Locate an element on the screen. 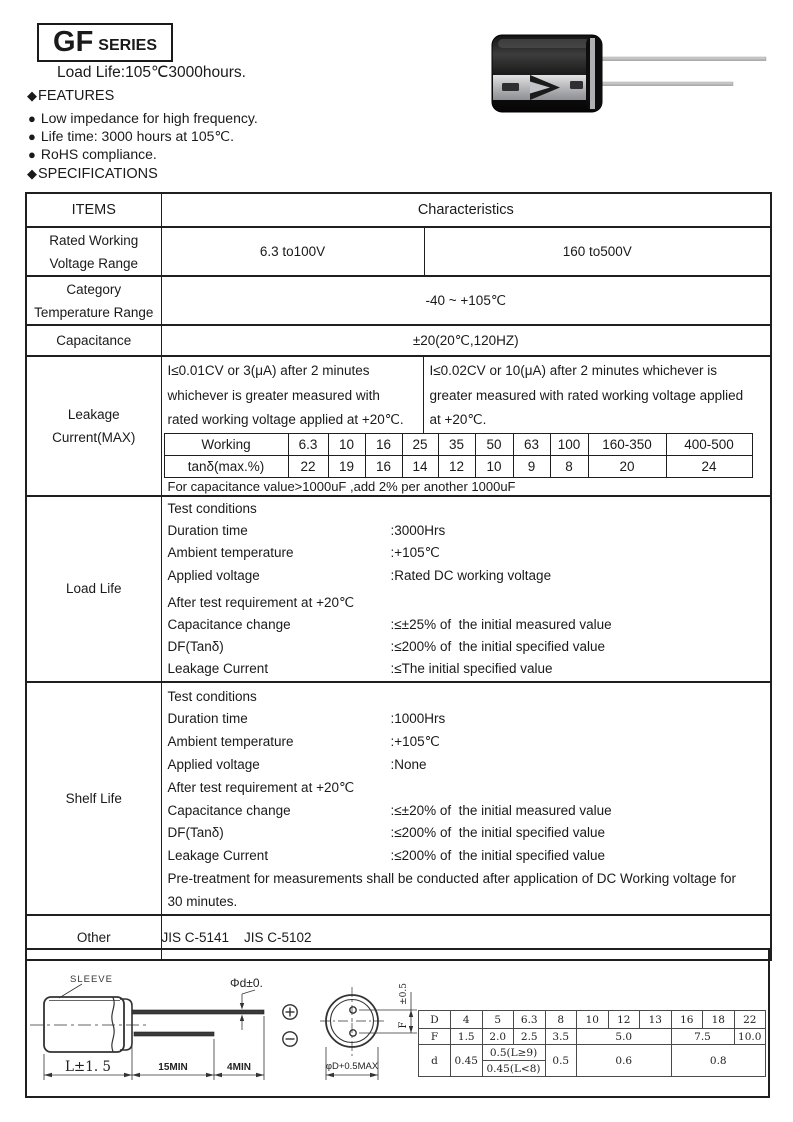 The width and height of the screenshot is (793, 1122). leakage-label: Leakage Current(MAX) is located at coordinates (93, 426).